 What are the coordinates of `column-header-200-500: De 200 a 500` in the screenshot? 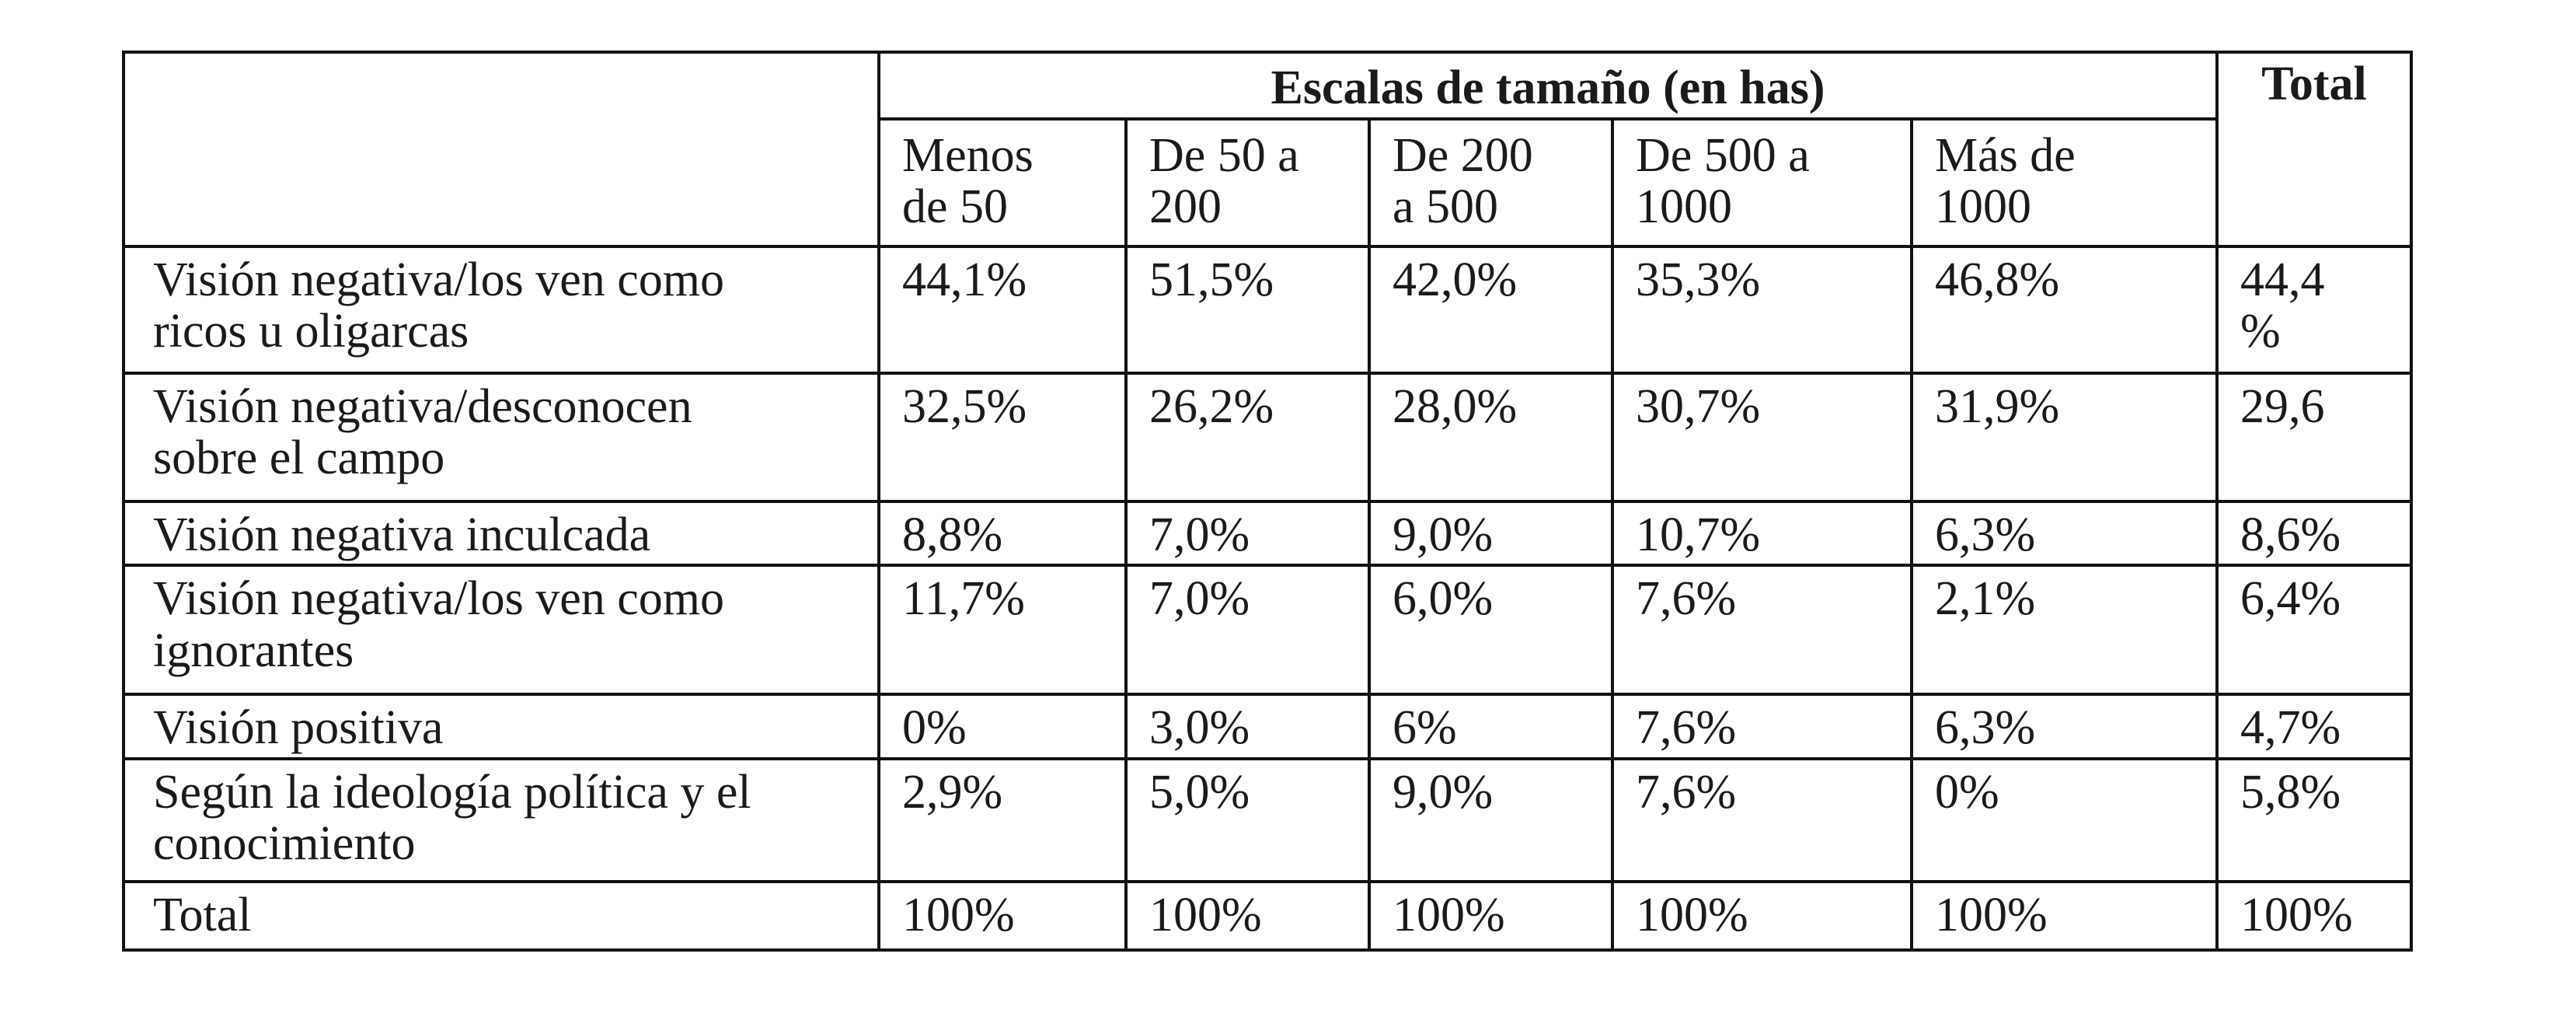 It's located at (1491, 182).